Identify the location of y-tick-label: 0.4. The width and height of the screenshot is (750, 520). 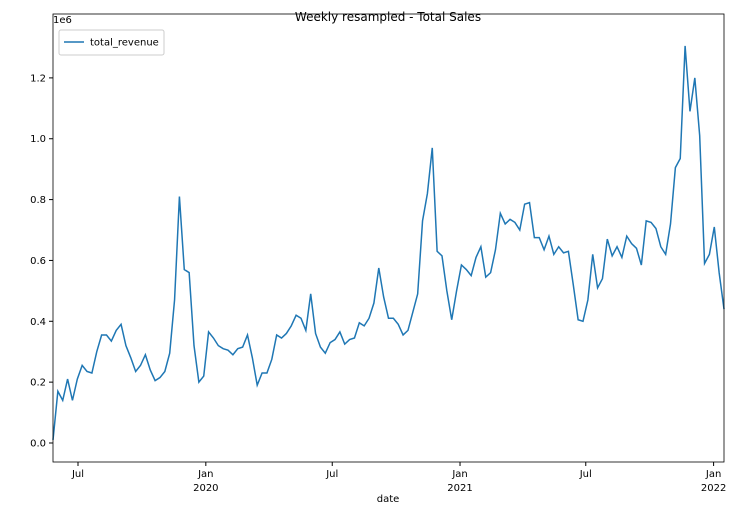
(38, 322).